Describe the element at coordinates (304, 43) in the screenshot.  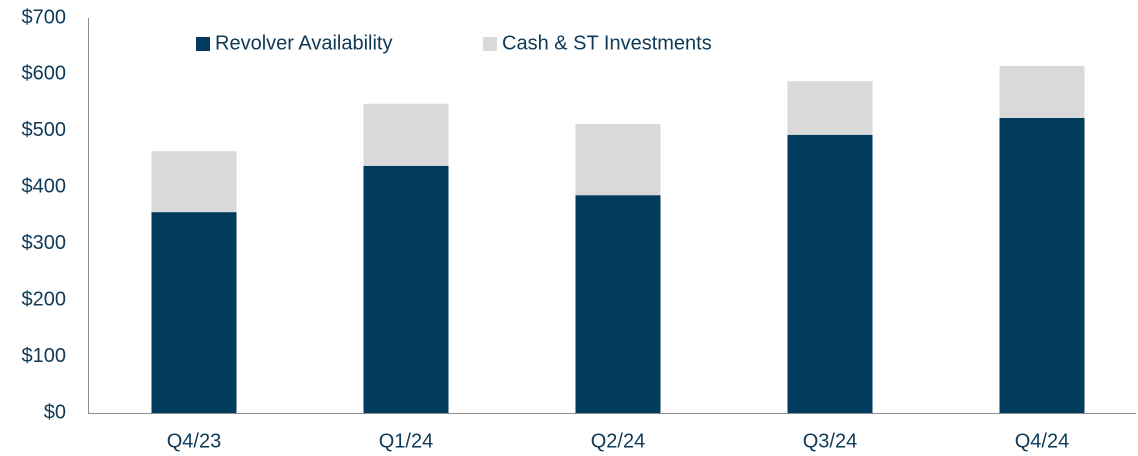
I see `legend-label: Revolver Availability` at that location.